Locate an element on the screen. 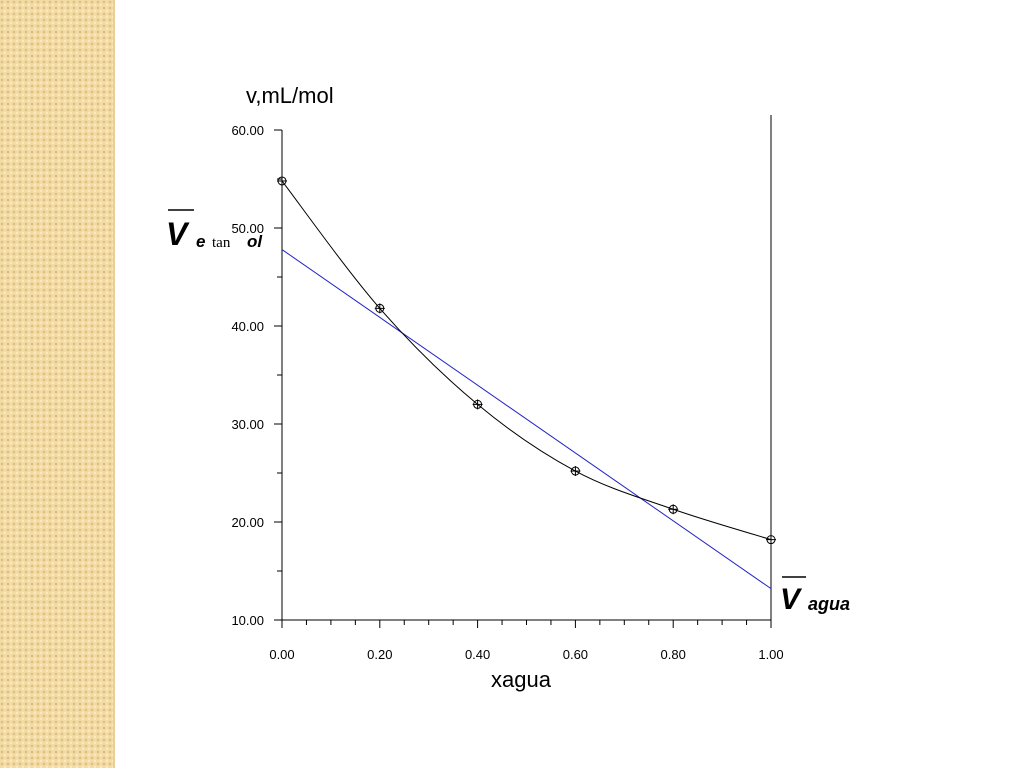  y-tick-label: 30.00 is located at coordinates (247, 424).